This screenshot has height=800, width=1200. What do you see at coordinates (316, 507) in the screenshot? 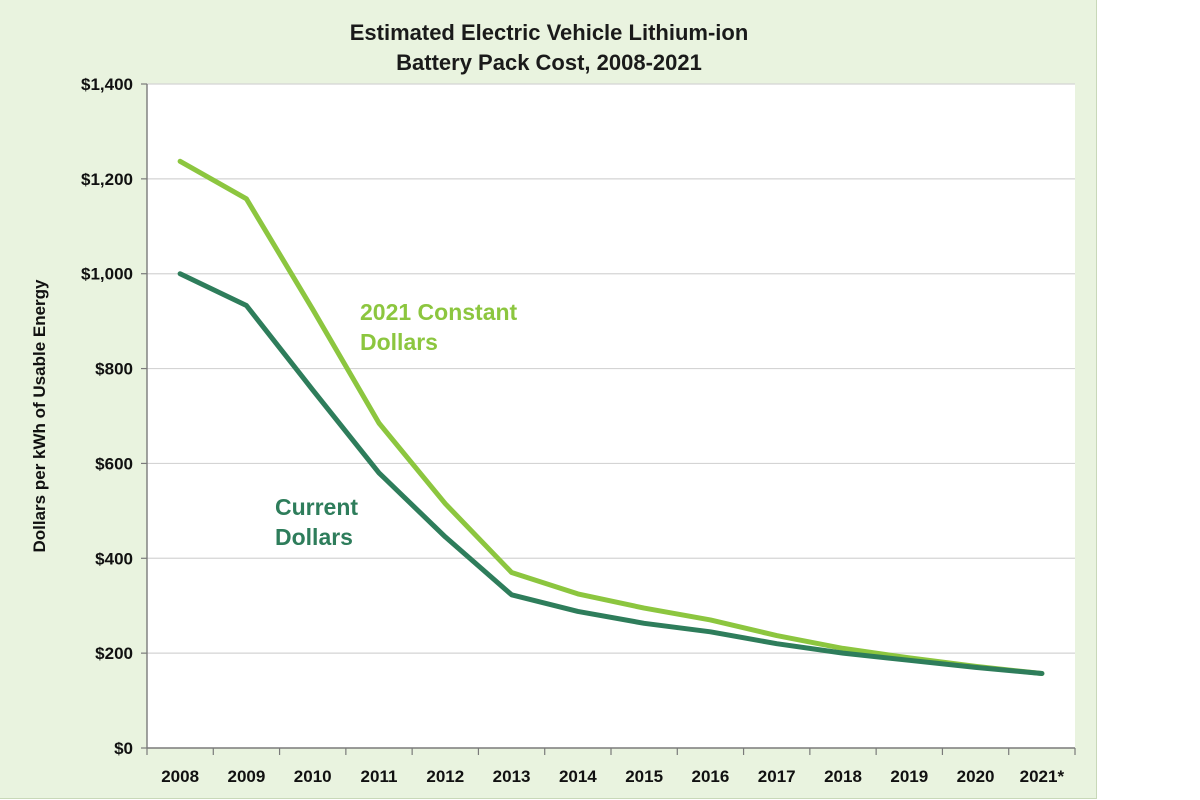
I see `series-label-line: Current` at bounding box center [316, 507].